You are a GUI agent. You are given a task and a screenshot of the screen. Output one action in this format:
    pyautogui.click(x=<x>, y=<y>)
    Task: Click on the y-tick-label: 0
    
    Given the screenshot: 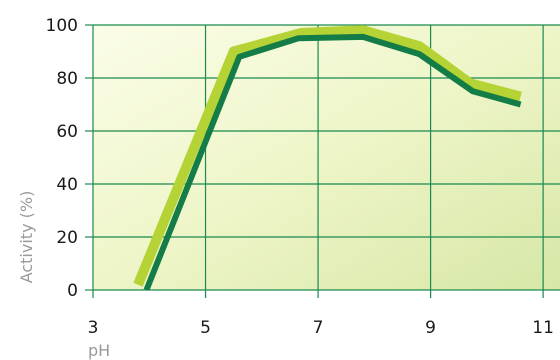 What is the action you would take?
    pyautogui.click(x=72, y=291)
    